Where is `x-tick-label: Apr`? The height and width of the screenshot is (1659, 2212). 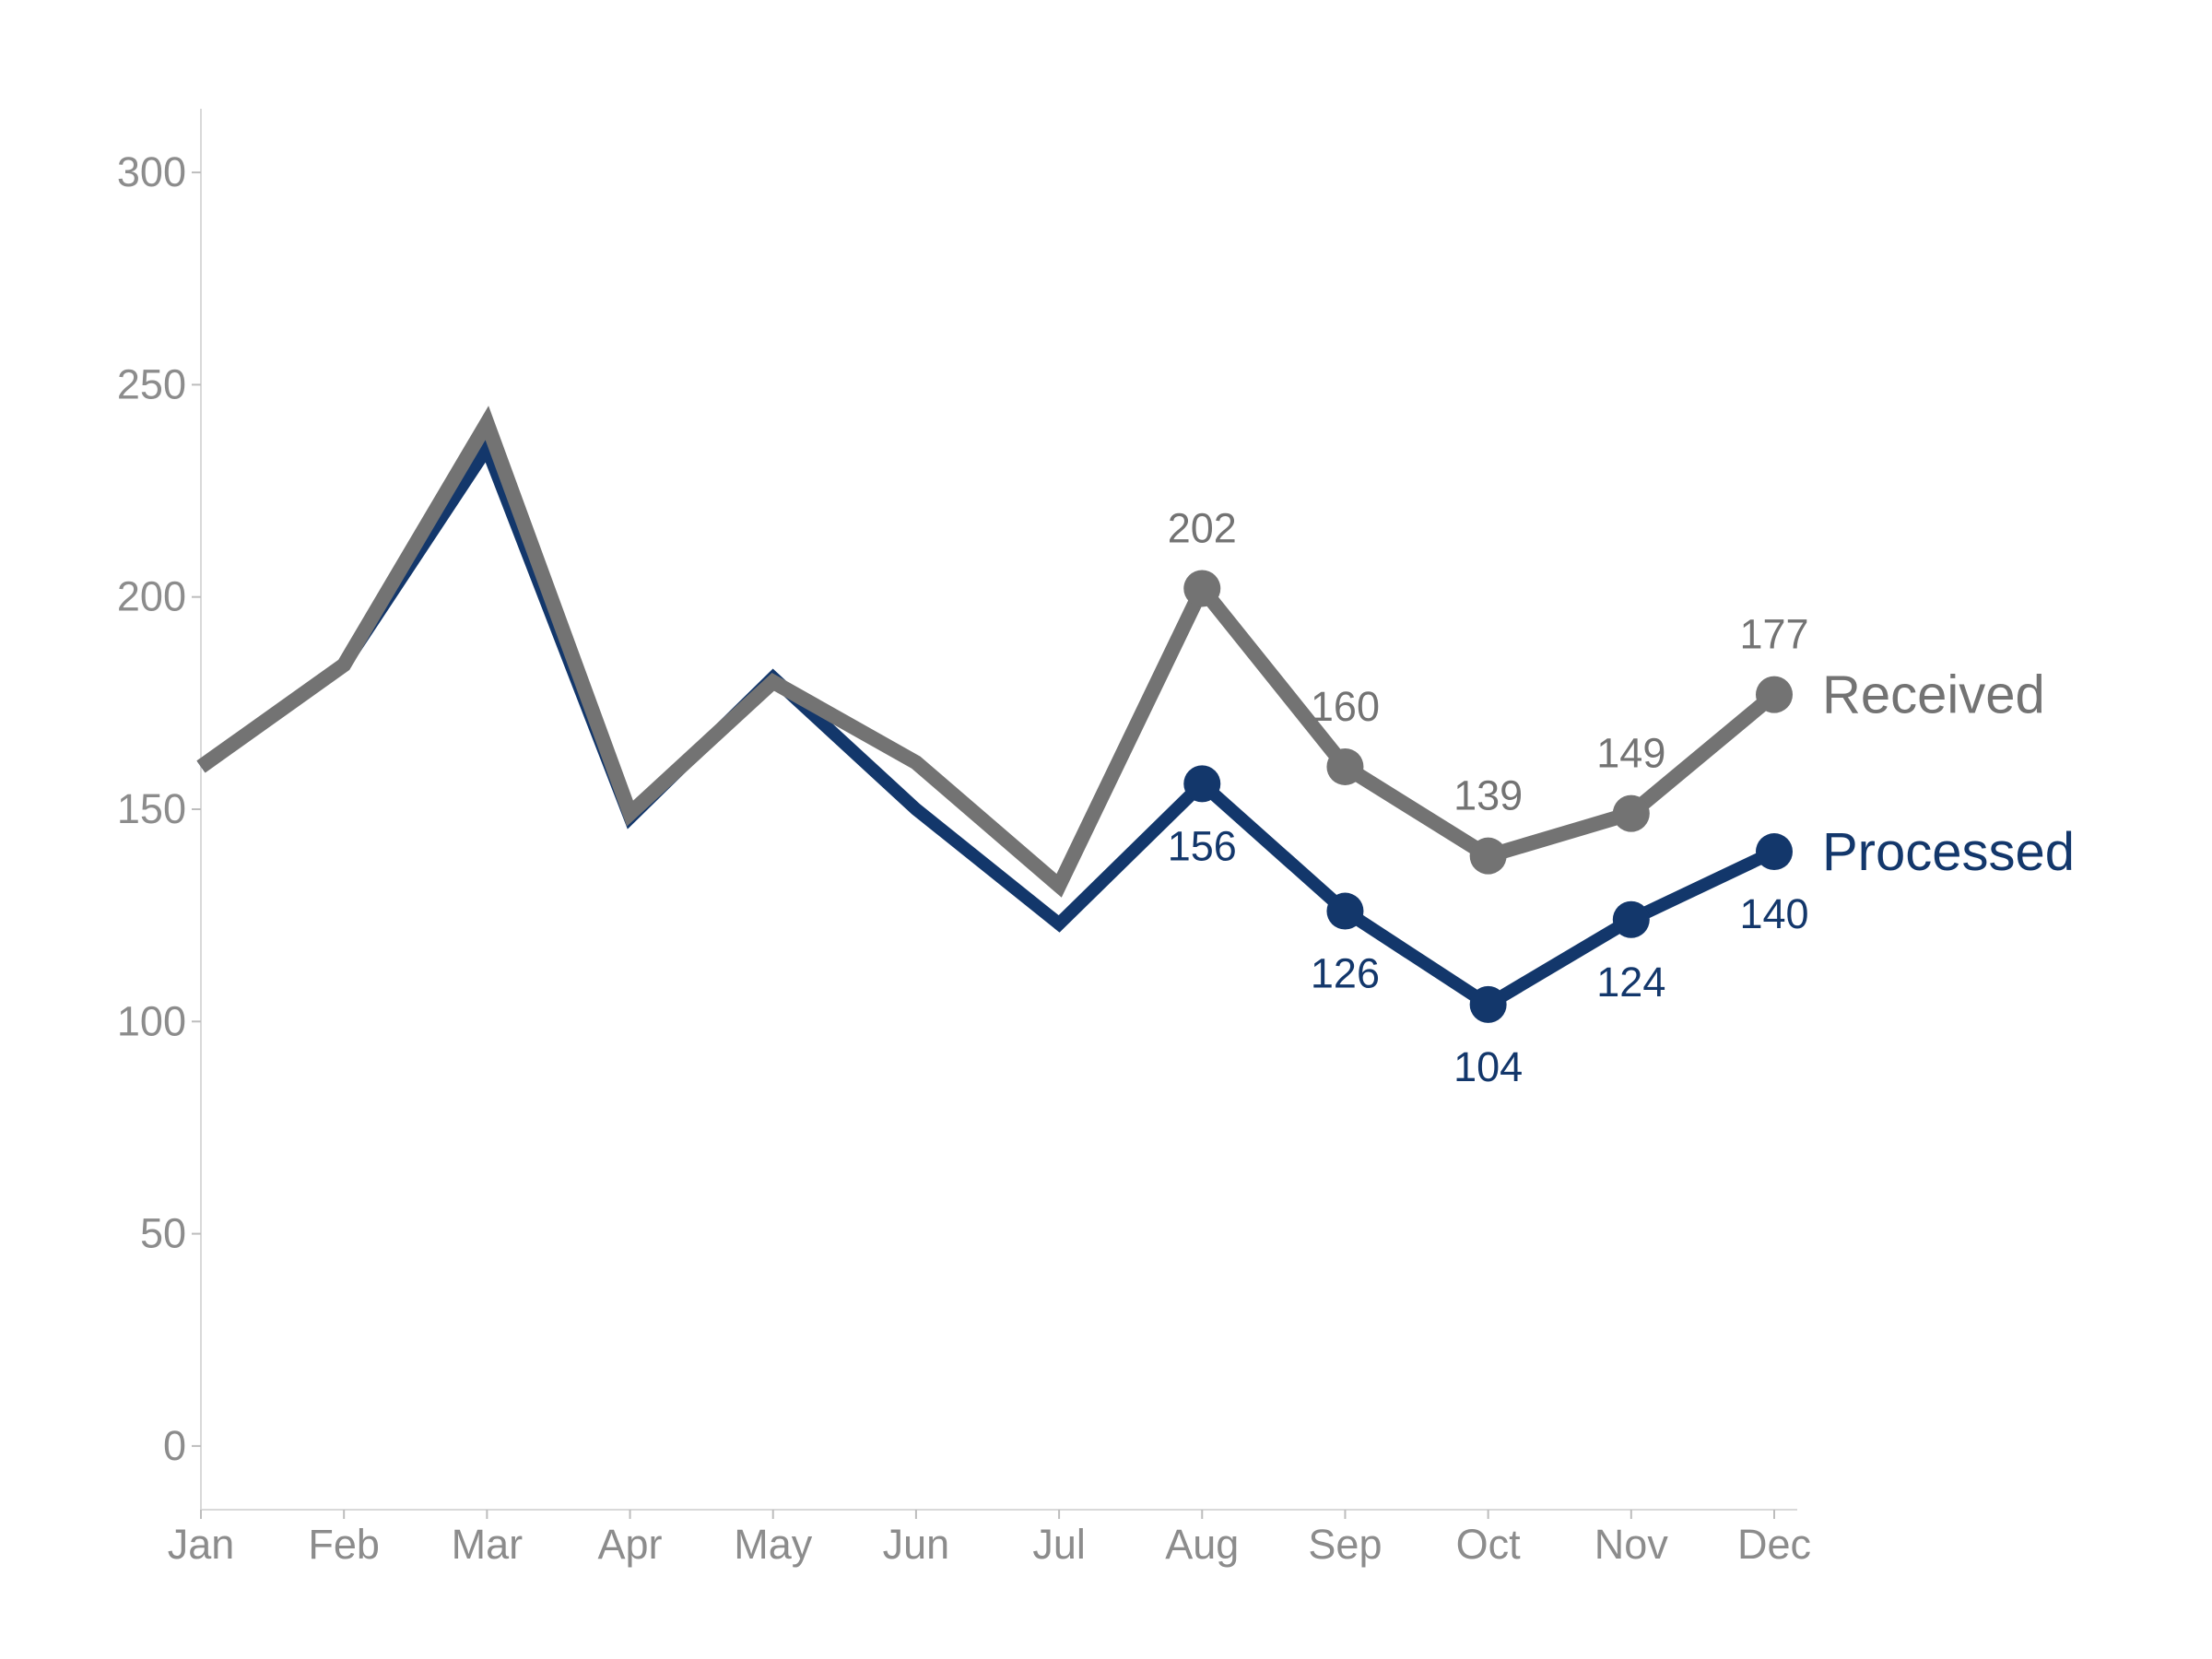
x-tick-label: Apr is located at coordinates (630, 1544).